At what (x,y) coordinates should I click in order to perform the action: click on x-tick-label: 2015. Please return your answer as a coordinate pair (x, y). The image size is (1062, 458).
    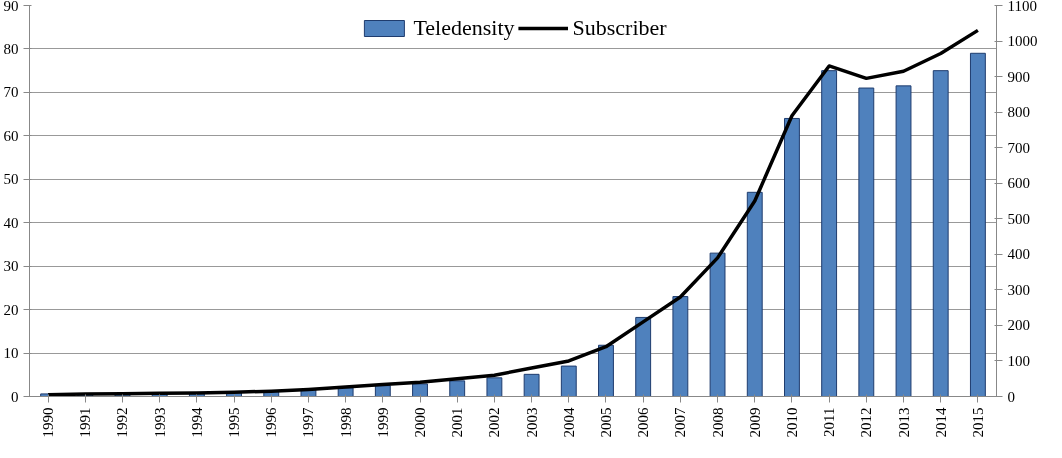
    Looking at the image, I should click on (977, 422).